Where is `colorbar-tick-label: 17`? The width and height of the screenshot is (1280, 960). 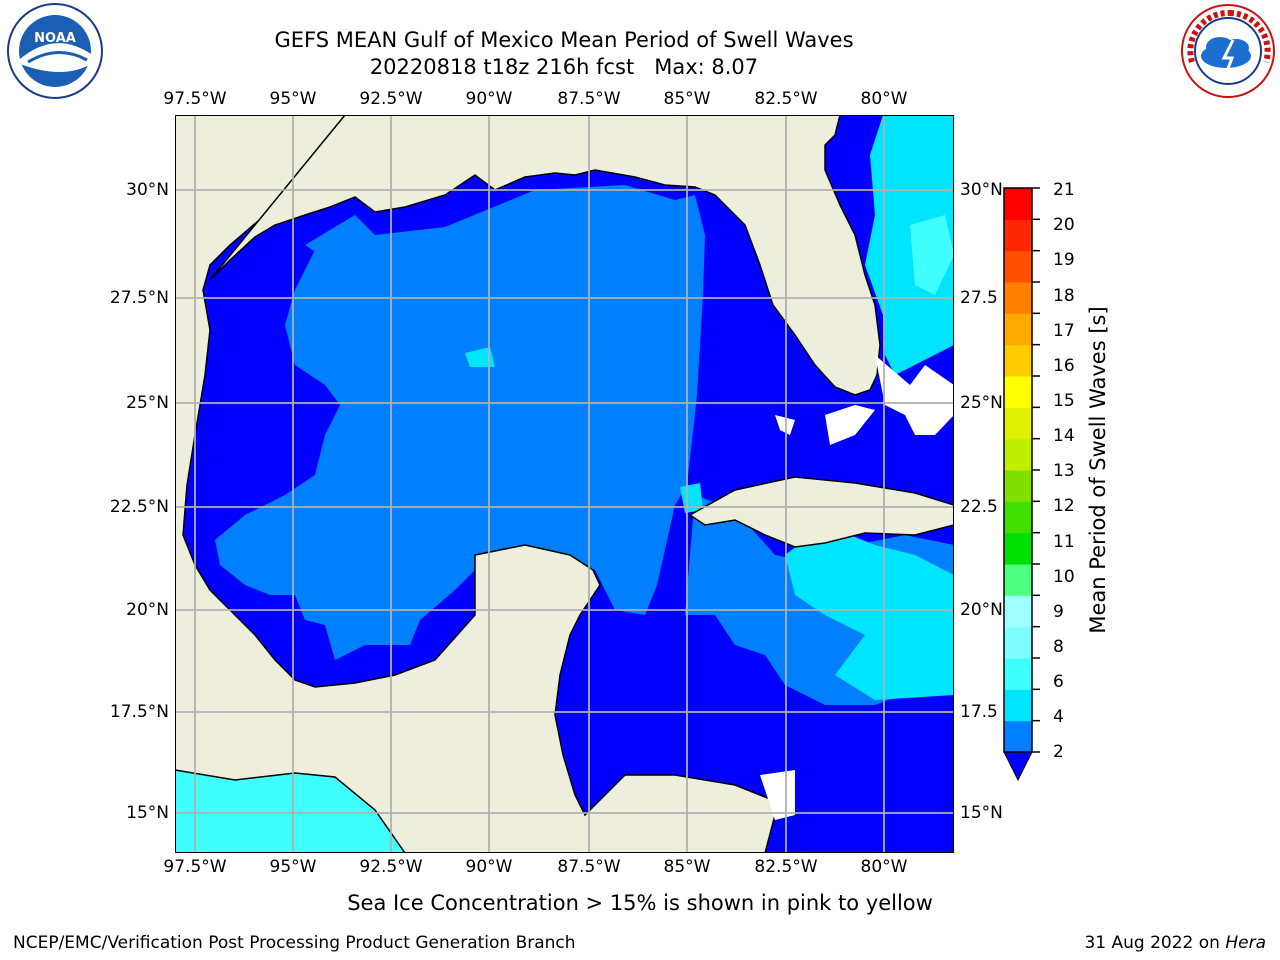 colorbar-tick-label: 17 is located at coordinates (1064, 331).